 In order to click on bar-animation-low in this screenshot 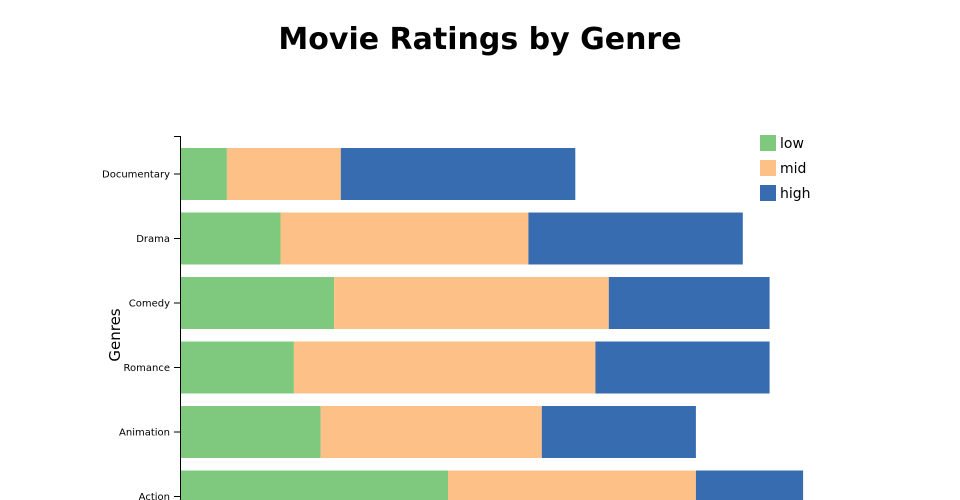, I will do `click(250, 432)`.